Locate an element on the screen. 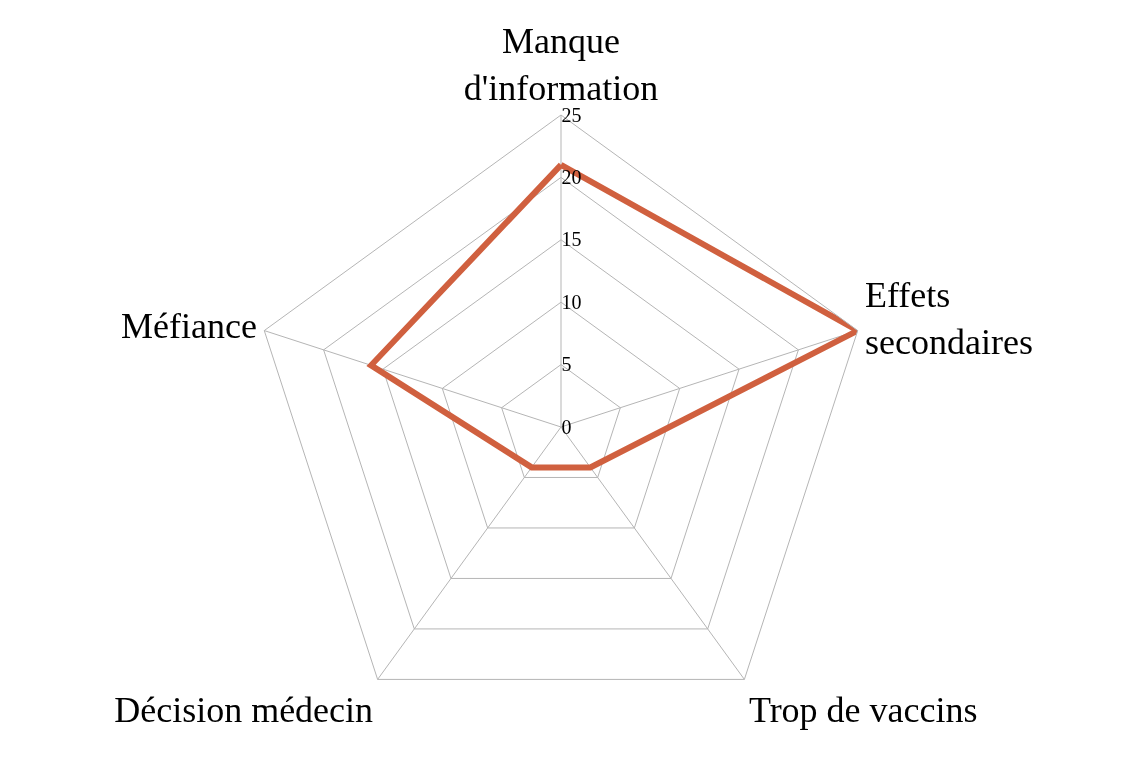  y-tick-label: 15 is located at coordinates (571, 239).